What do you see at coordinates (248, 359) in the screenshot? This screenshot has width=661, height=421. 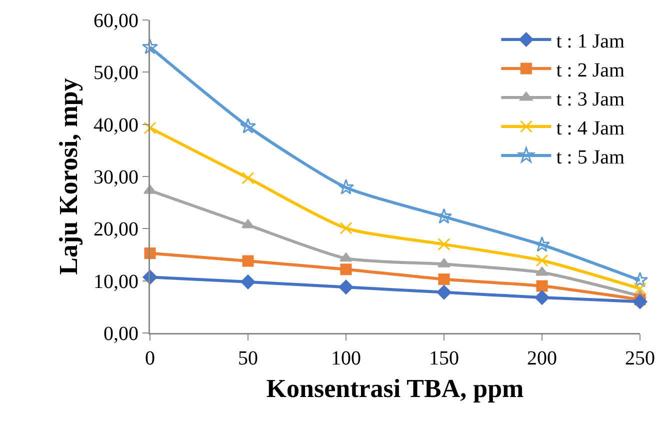 I see `x-tick-label: 50` at bounding box center [248, 359].